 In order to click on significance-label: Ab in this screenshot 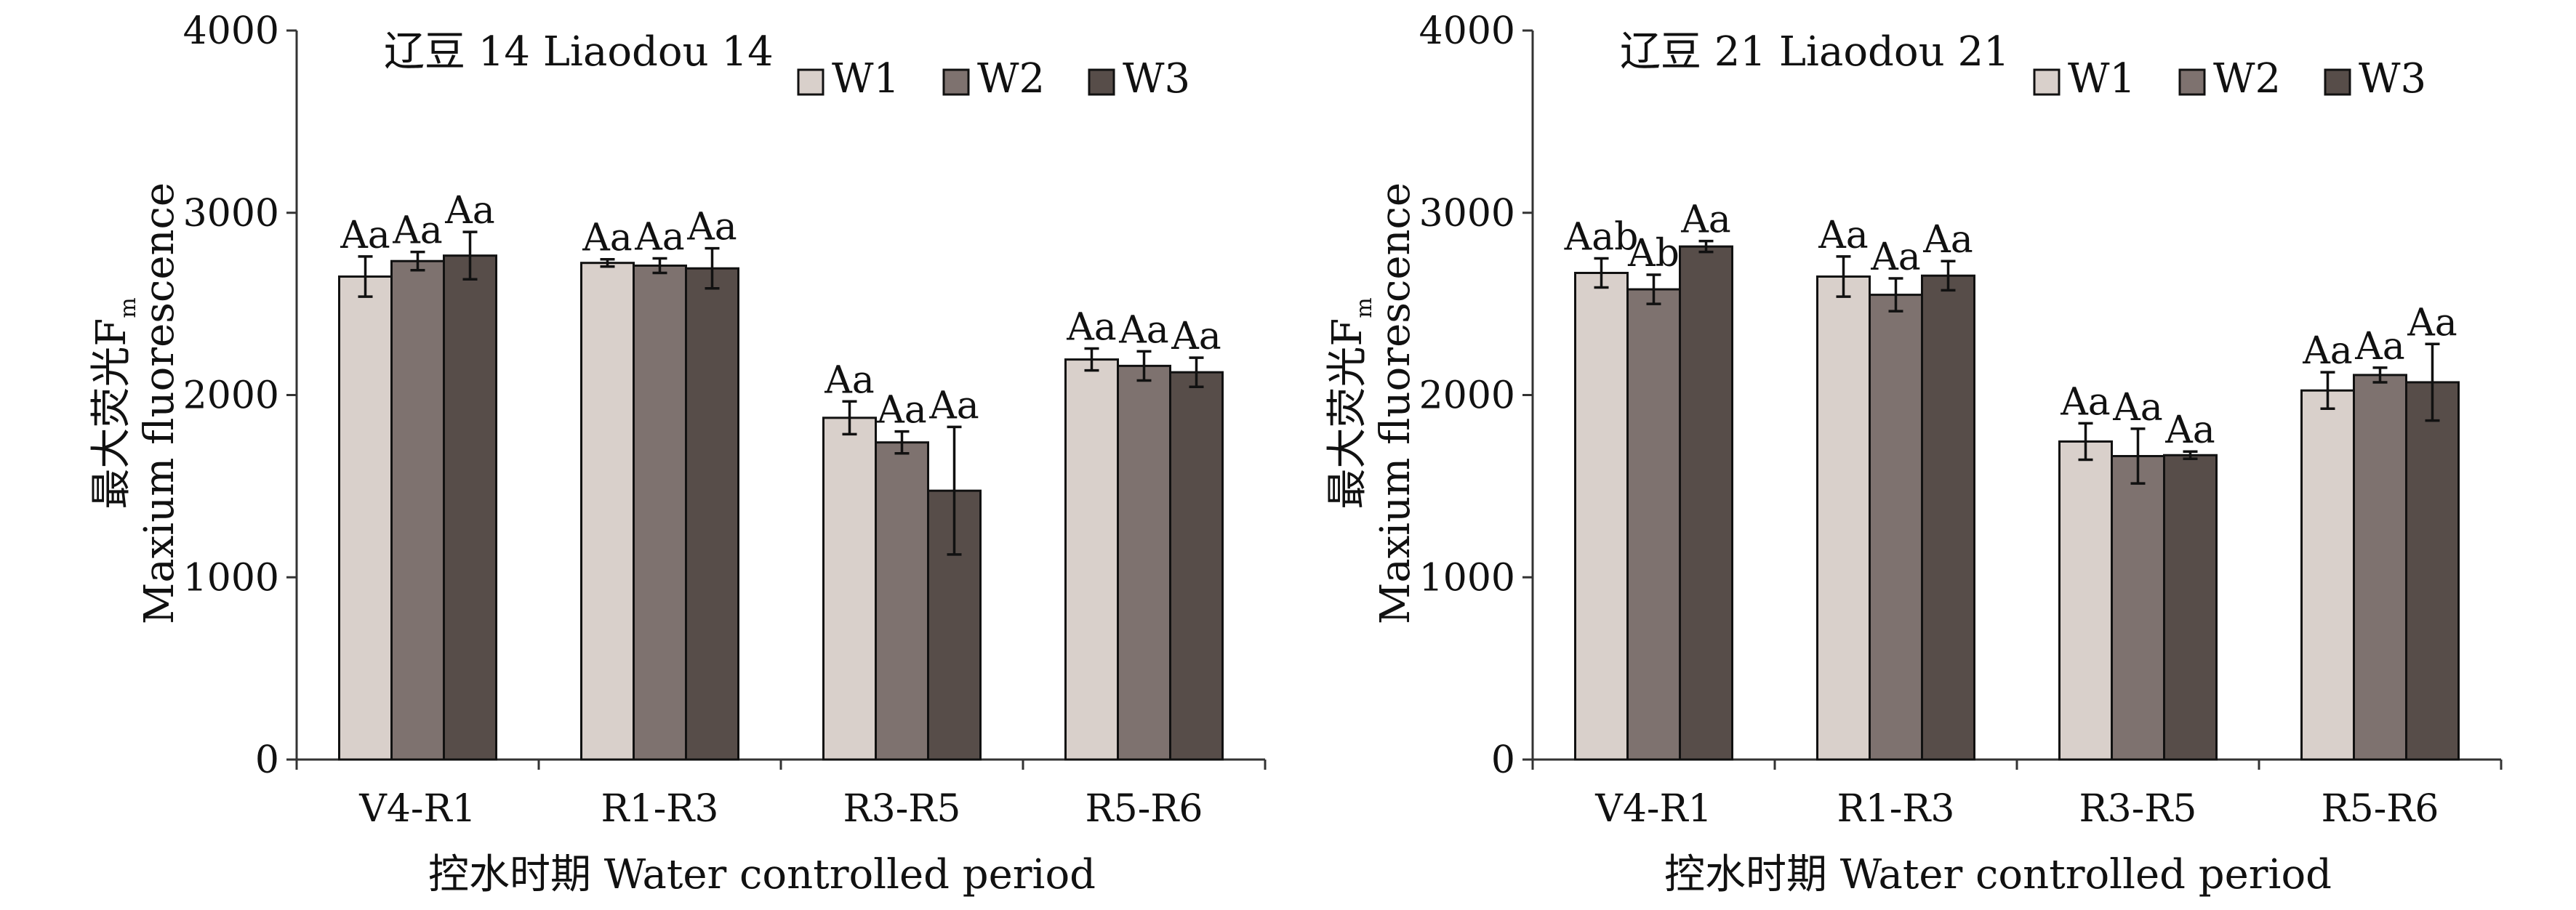, I will do `click(1654, 253)`.